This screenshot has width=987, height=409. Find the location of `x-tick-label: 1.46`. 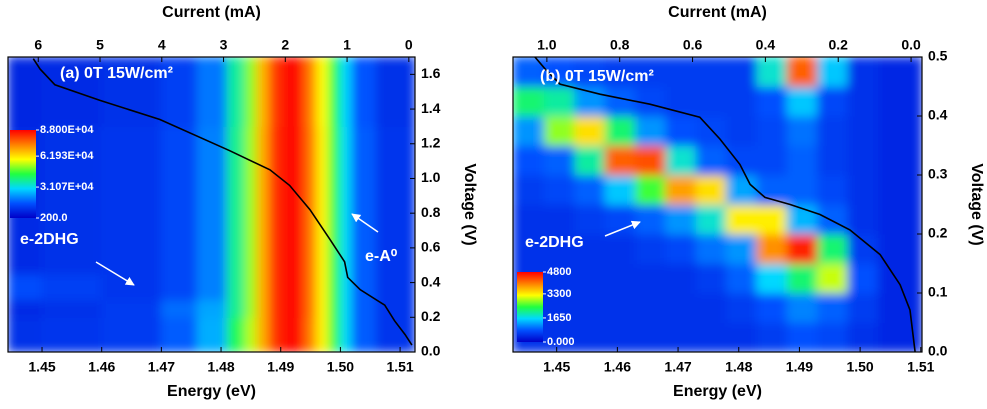

x-tick-label: 1.46 is located at coordinates (617, 367).